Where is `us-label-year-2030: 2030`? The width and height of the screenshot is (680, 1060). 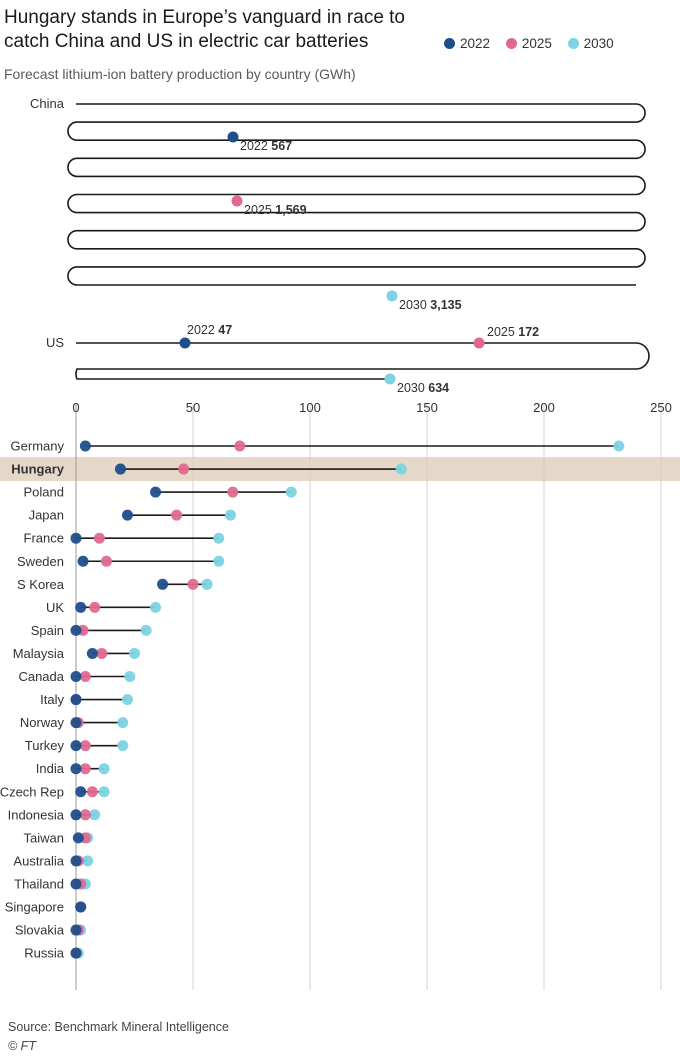
us-label-year-2030: 2030 is located at coordinates (412, 388).